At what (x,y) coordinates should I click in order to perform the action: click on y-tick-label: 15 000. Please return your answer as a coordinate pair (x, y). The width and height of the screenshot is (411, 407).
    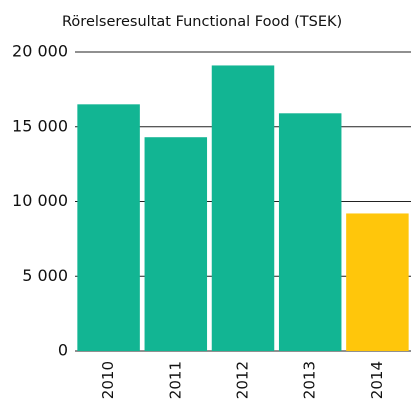
    Looking at the image, I should click on (40, 125).